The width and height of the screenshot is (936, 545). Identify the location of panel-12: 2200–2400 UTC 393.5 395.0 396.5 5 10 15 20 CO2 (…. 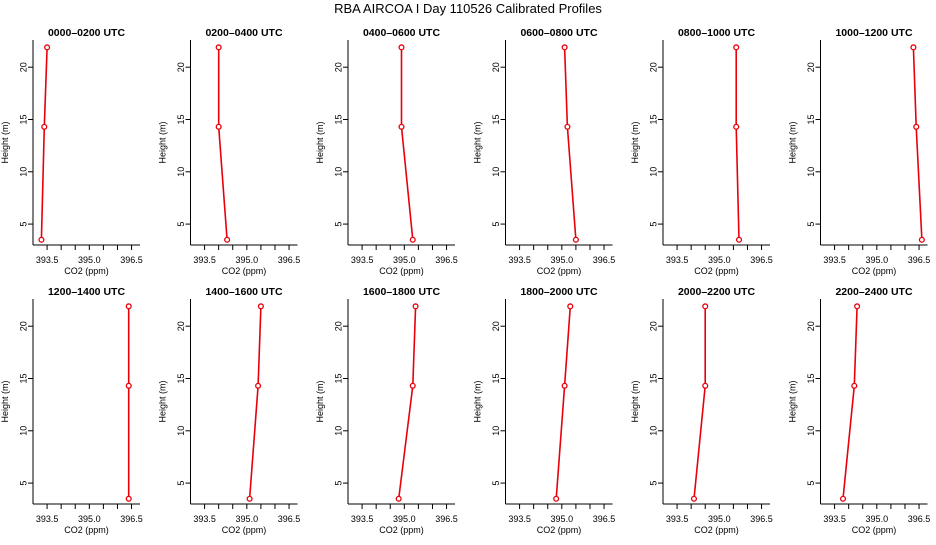
(859, 410).